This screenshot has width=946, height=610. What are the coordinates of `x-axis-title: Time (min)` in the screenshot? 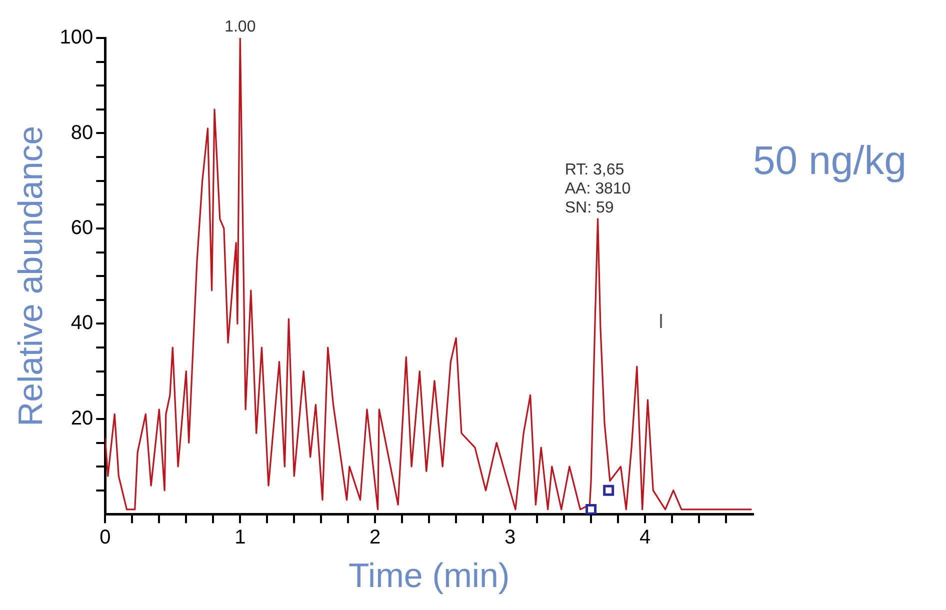 It's located at (429, 575).